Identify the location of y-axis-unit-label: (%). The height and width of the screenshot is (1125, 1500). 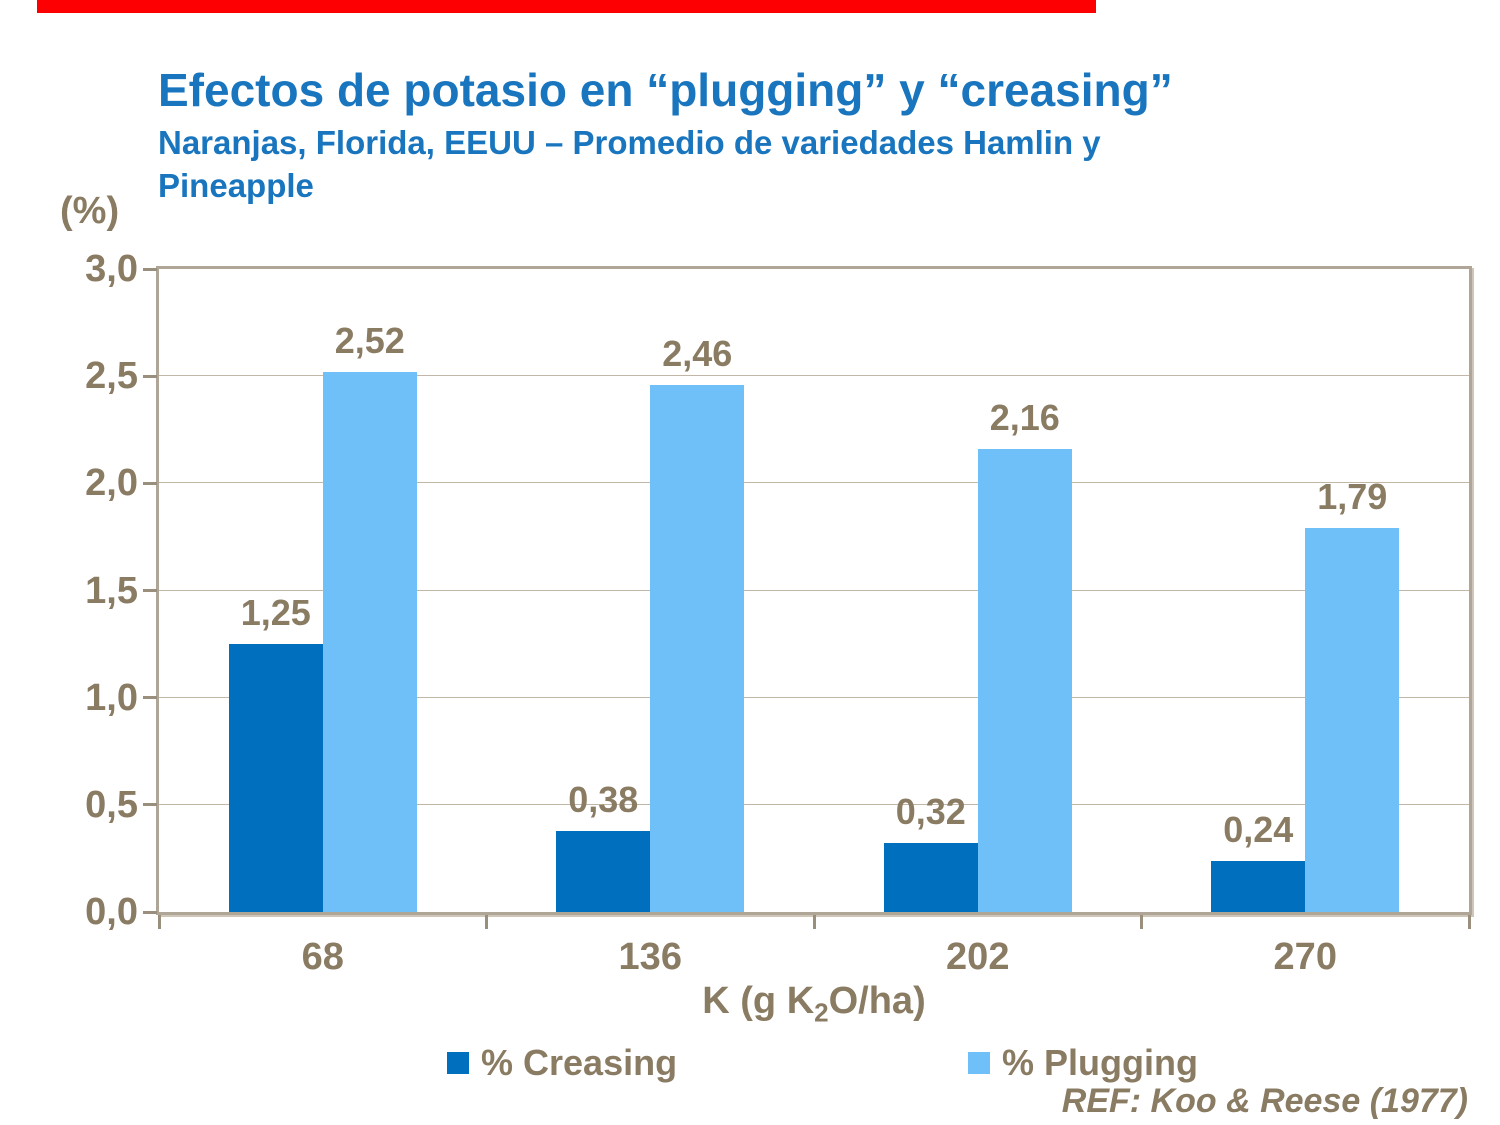
(90, 211).